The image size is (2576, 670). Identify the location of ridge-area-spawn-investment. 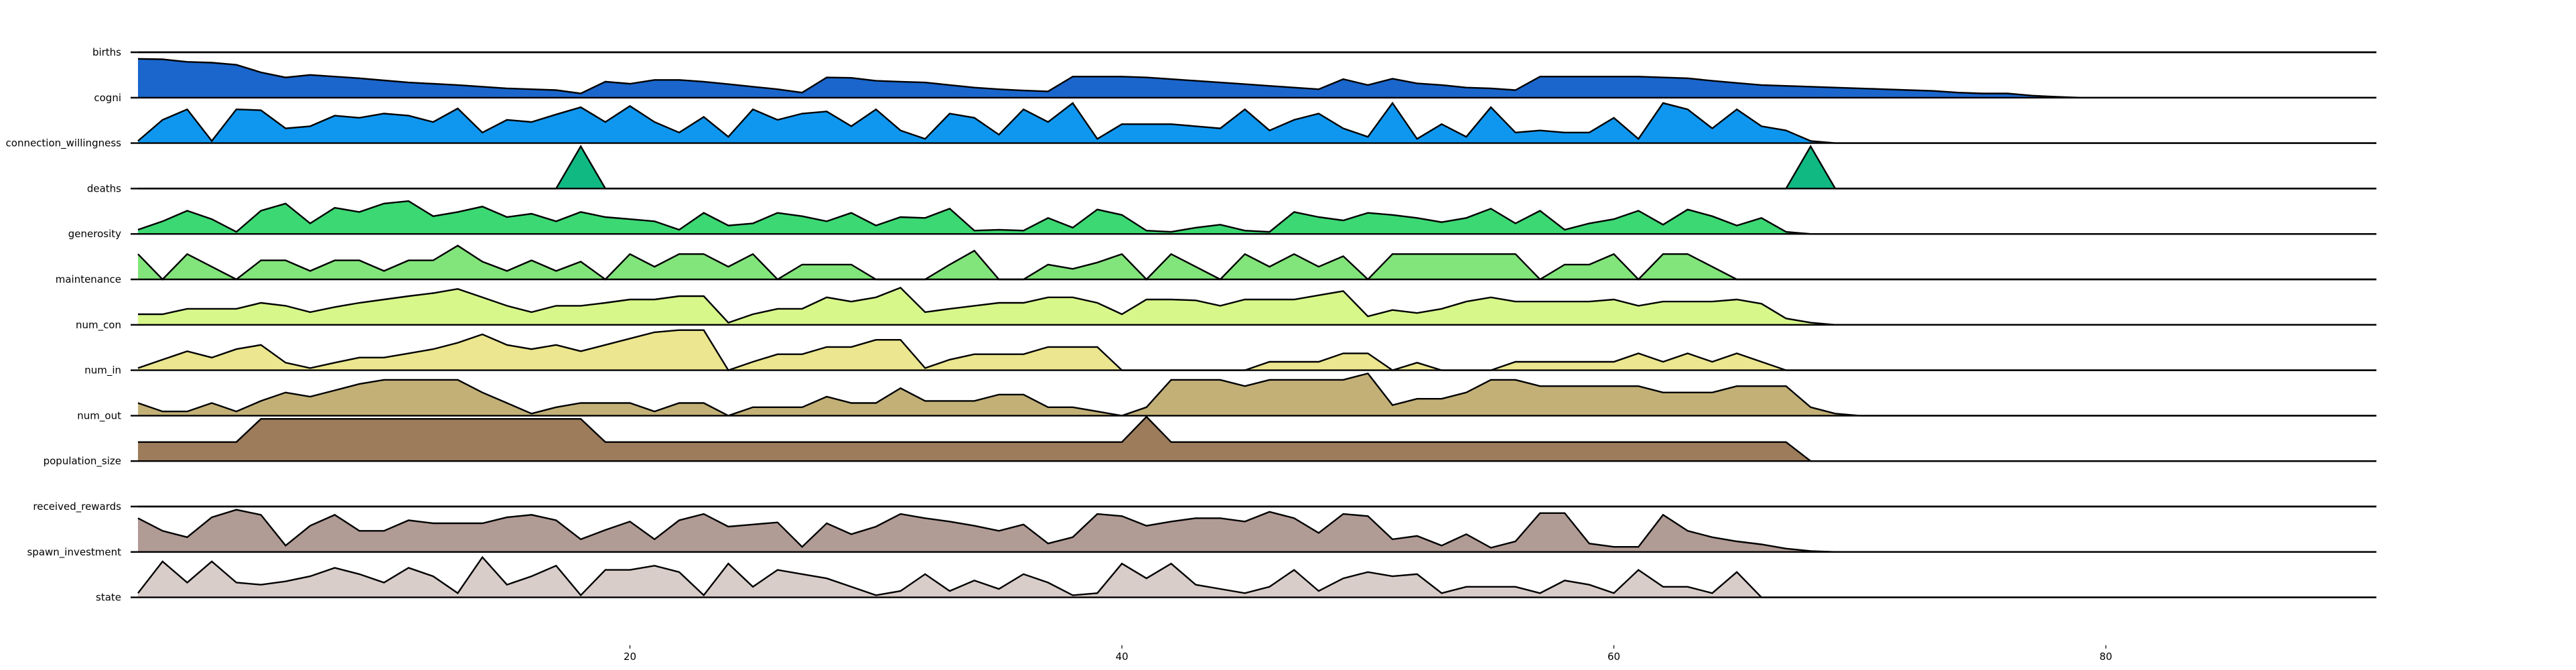
(1245, 530).